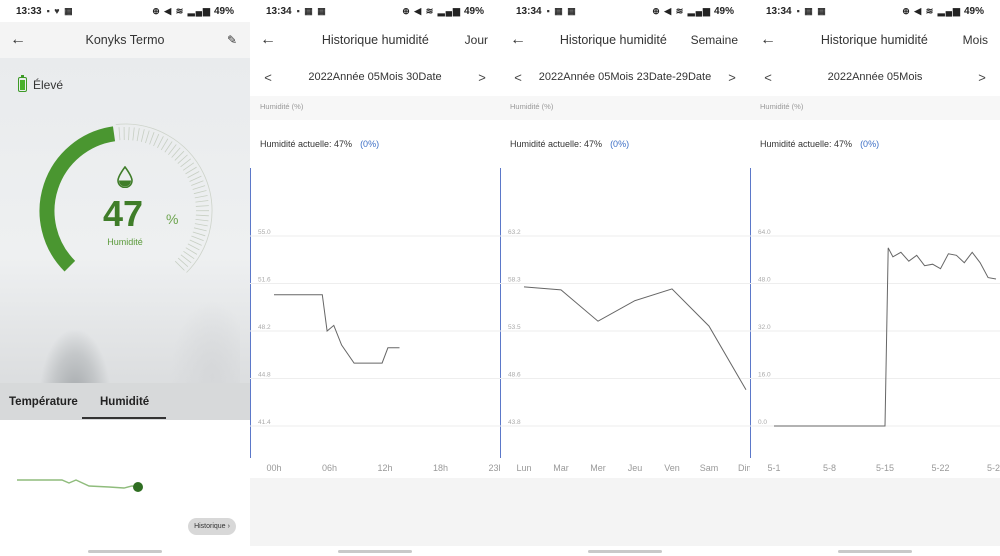  I want to click on date-navigator: < 2022Année 05Mois 30Date >, so click(375, 77).